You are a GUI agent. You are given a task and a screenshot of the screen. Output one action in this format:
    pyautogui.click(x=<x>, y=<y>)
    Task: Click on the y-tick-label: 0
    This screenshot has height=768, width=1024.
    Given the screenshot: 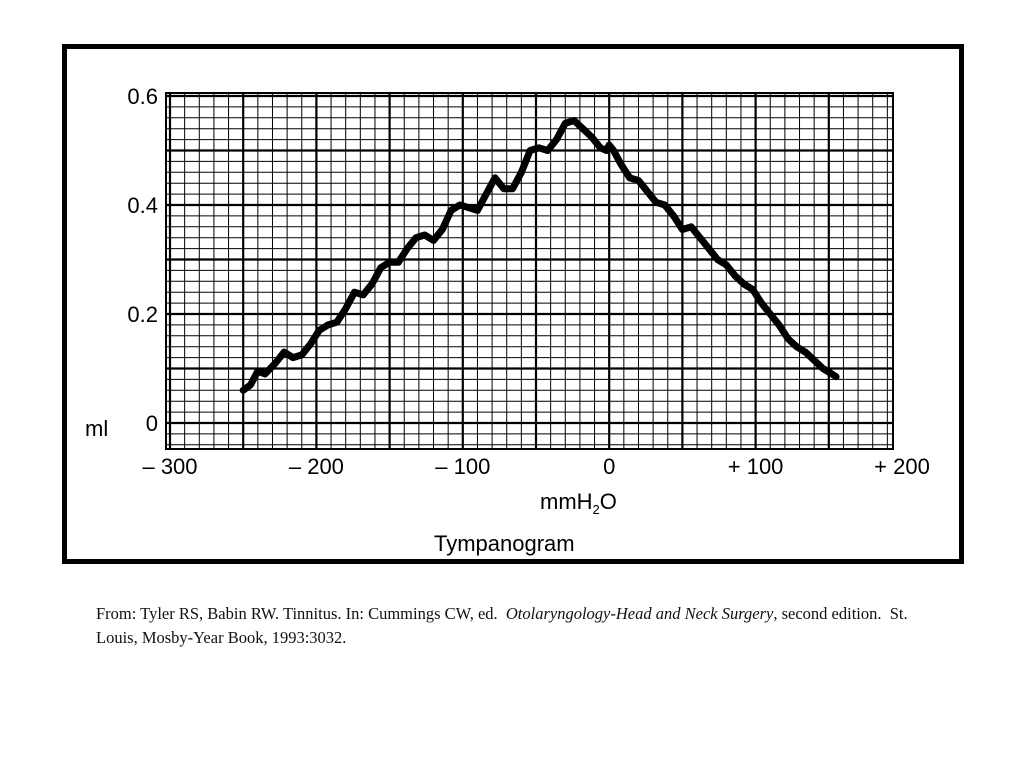 What is the action you would take?
    pyautogui.click(x=152, y=423)
    